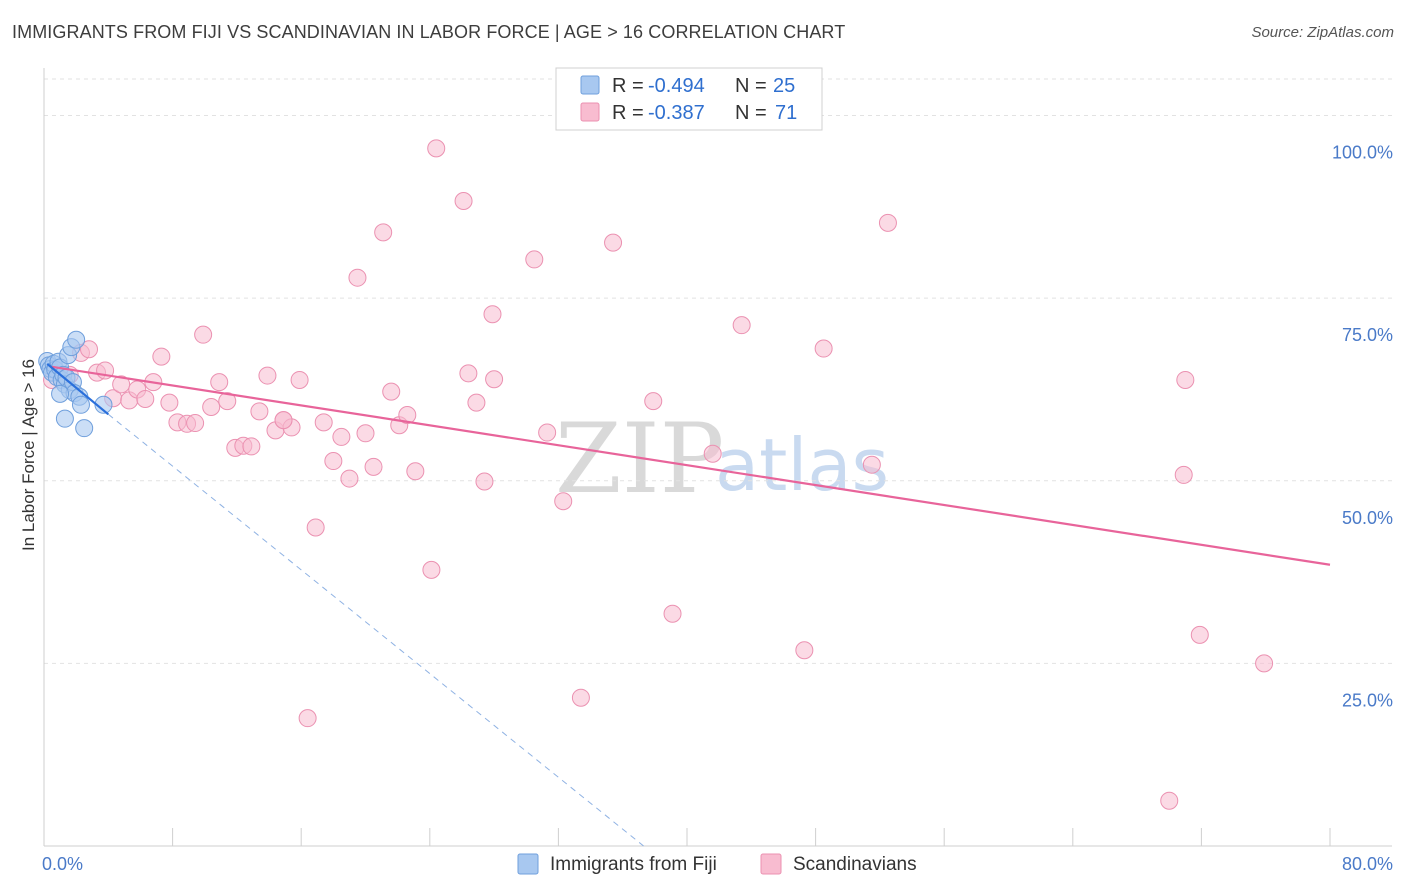  Describe the element at coordinates (1367, 700) in the screenshot. I see `y-tick-label-25: 25.0%` at that location.